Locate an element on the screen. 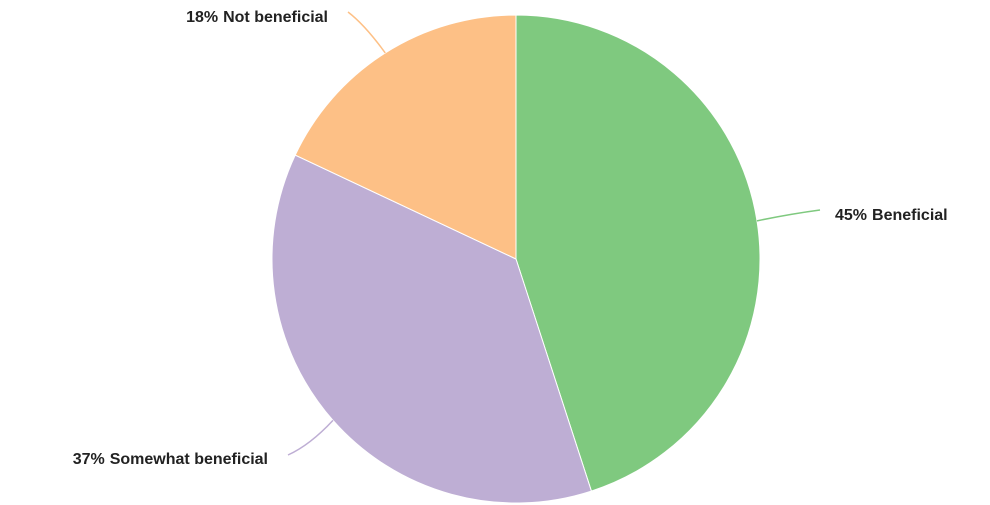  value-label: 18% is located at coordinates (202, 17).